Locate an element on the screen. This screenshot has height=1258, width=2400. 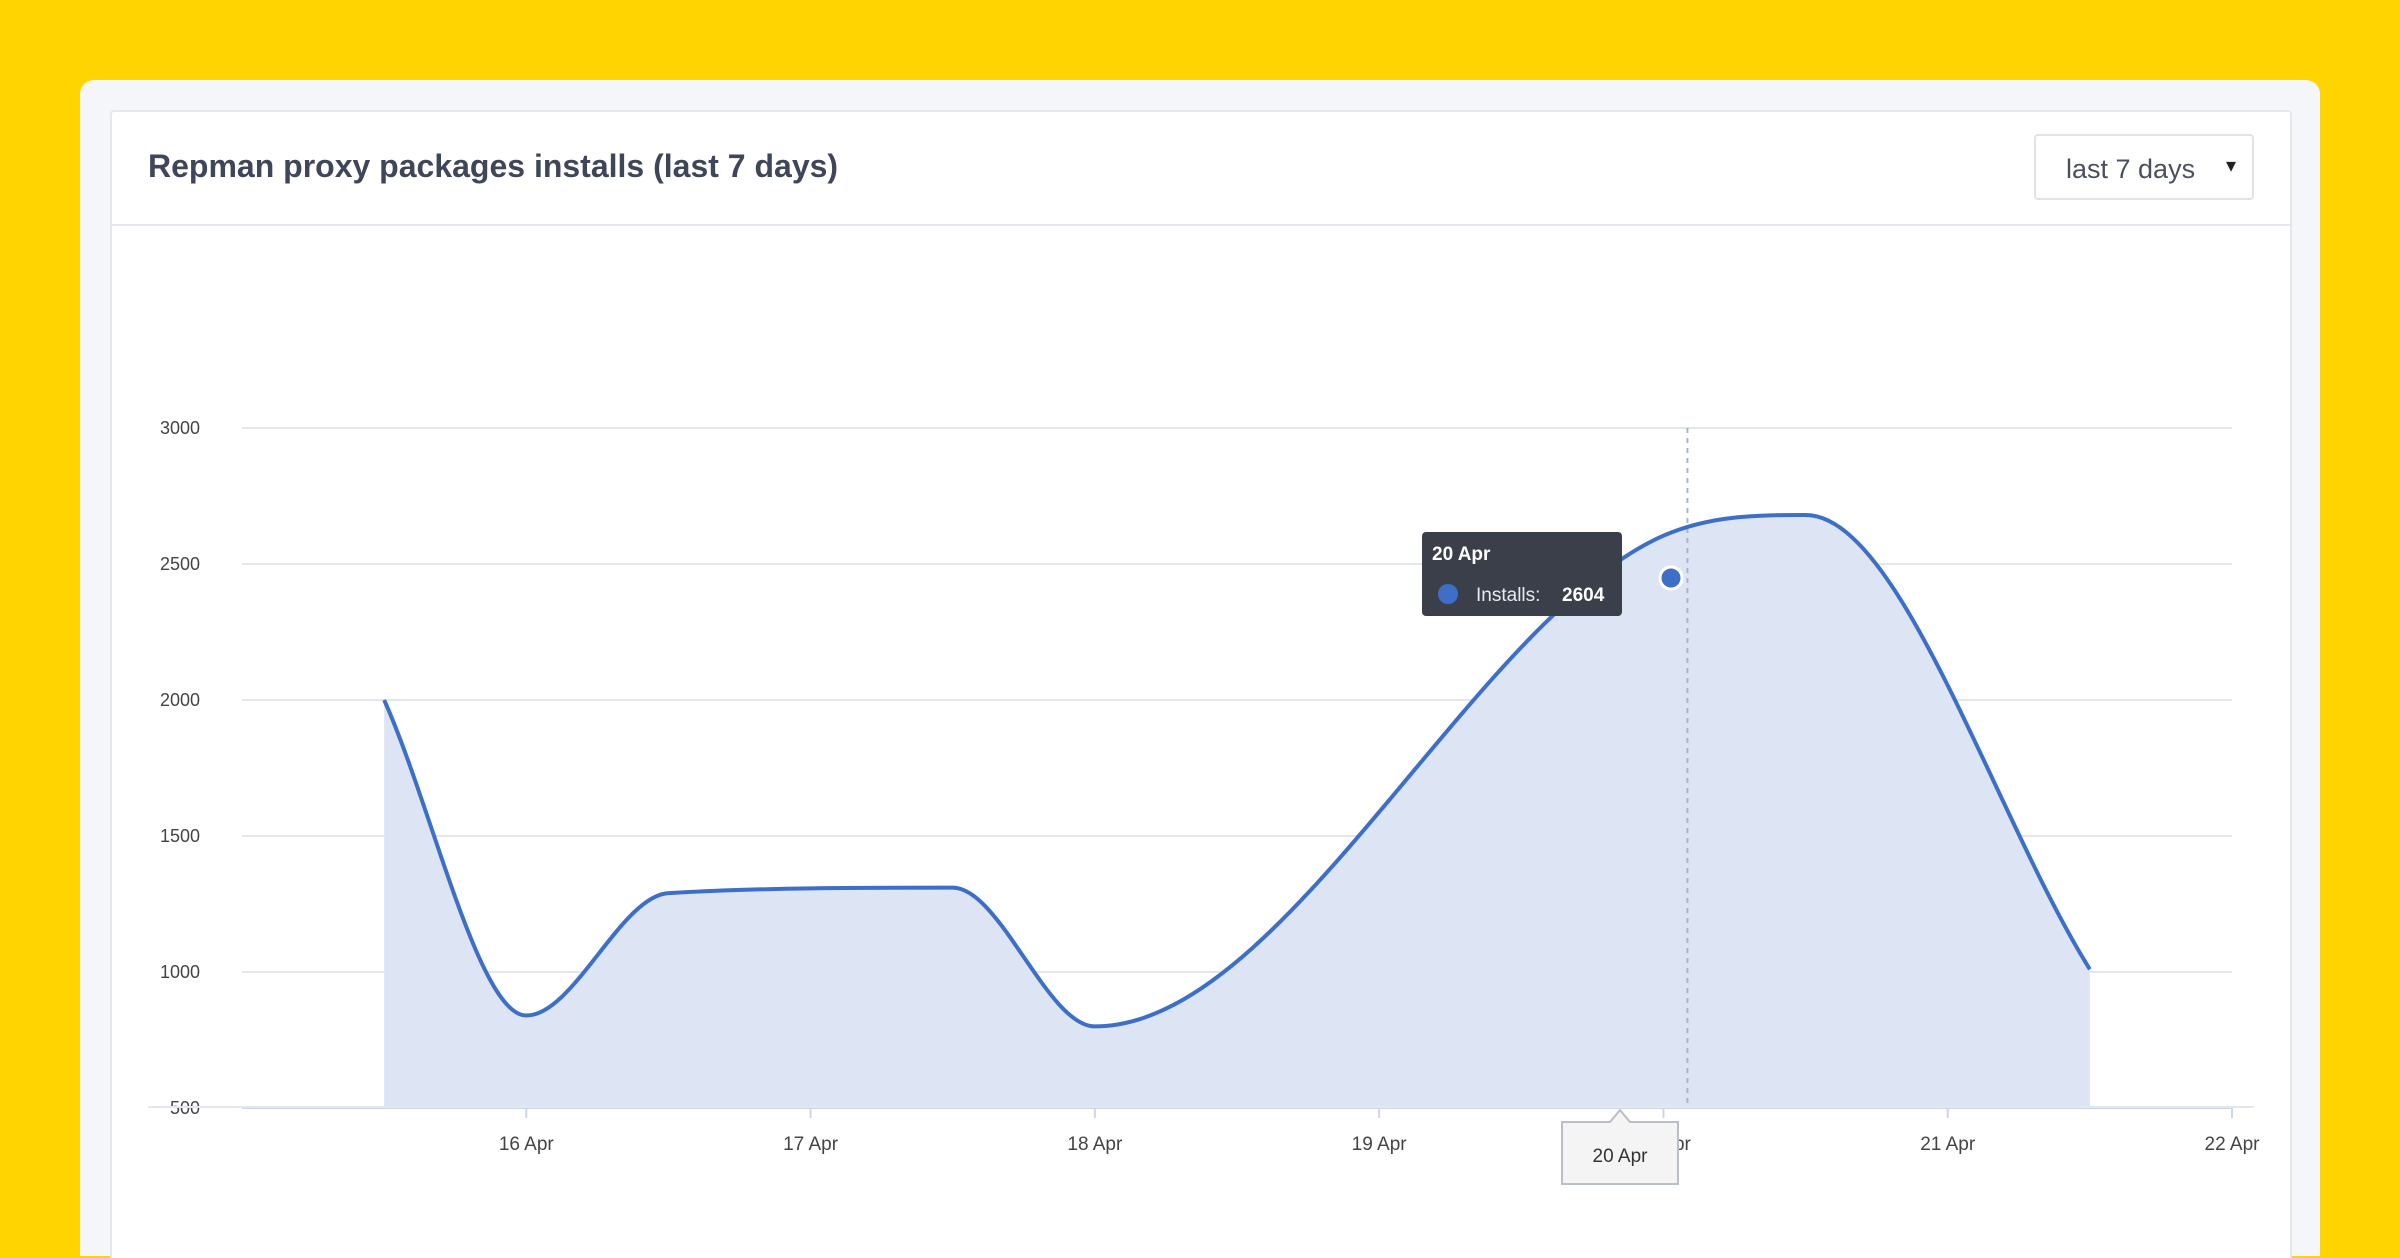
y-tick-label: 2500 is located at coordinates (180, 564).